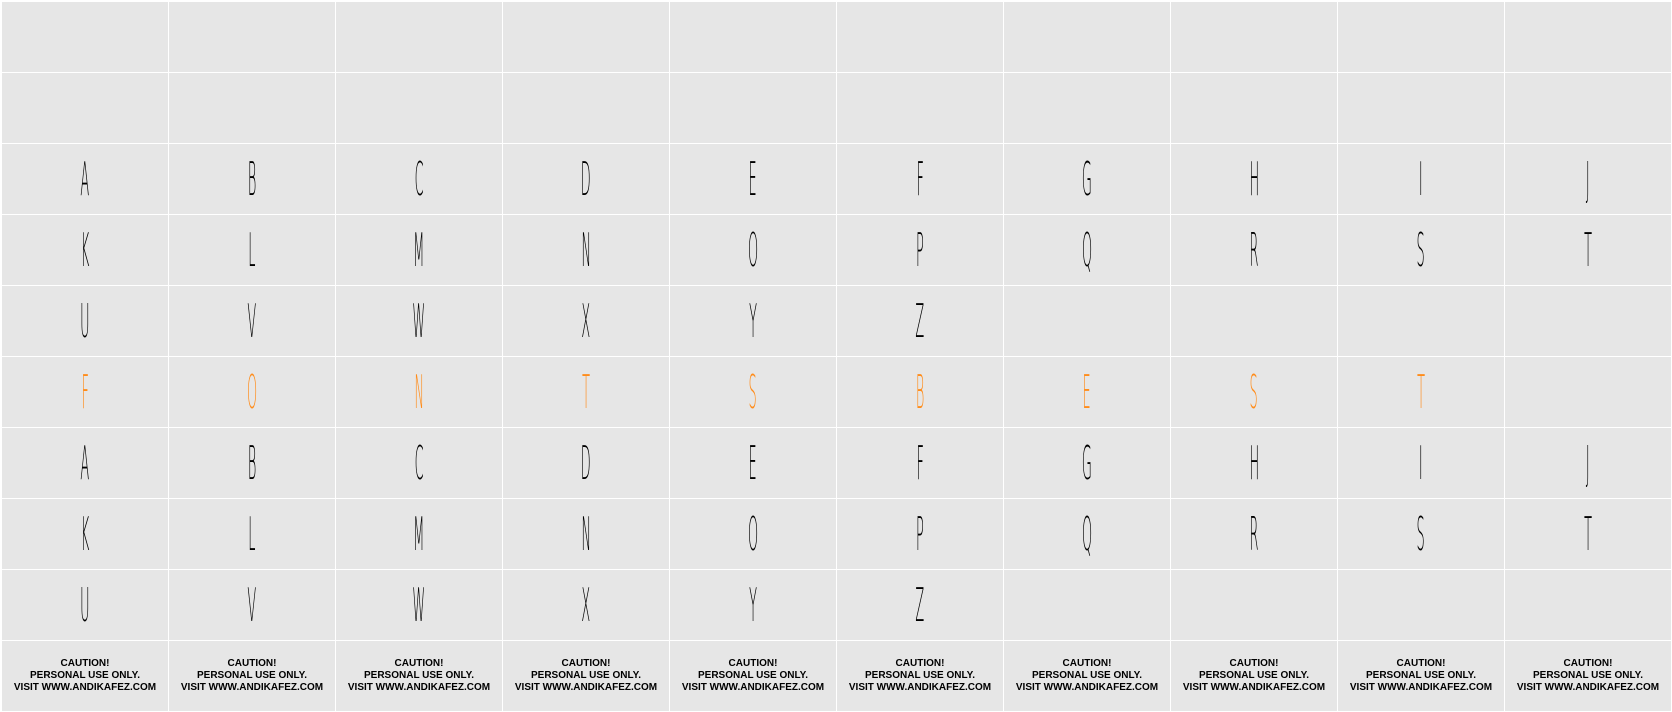  I want to click on accent-glyph: N, so click(419, 392).